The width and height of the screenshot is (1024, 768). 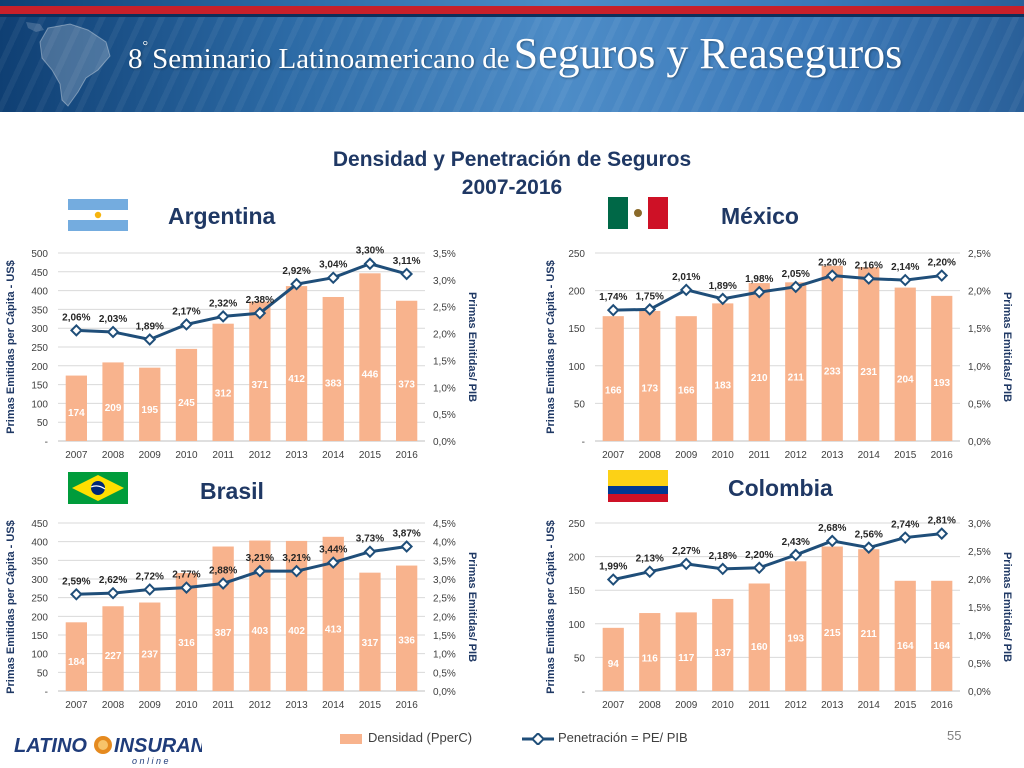 I want to click on line-value-label: 2,01%, so click(x=686, y=277).